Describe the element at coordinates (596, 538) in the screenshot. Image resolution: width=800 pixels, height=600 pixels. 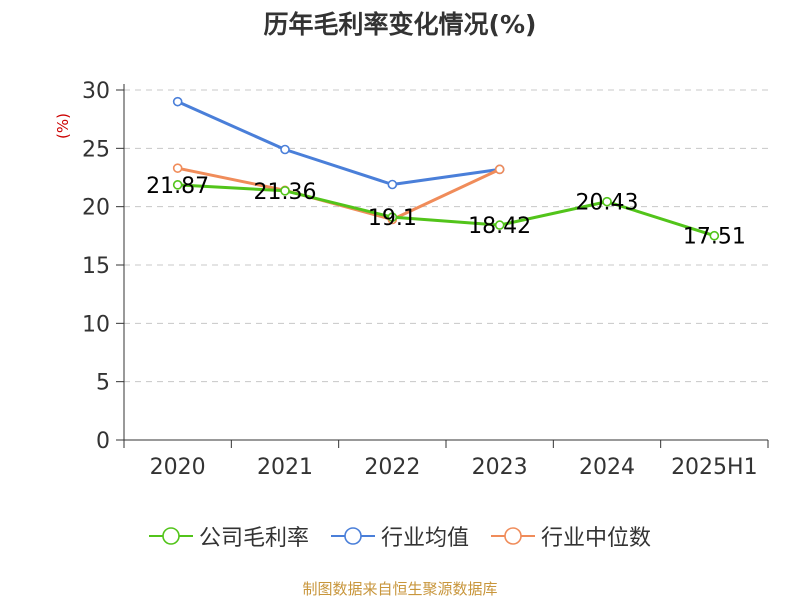
I see `legend-label: 行业中位数` at that location.